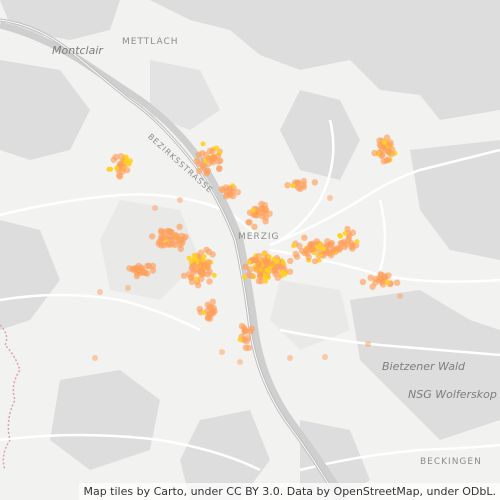  I want to click on place-label-montclair: Montclair, so click(77, 50).